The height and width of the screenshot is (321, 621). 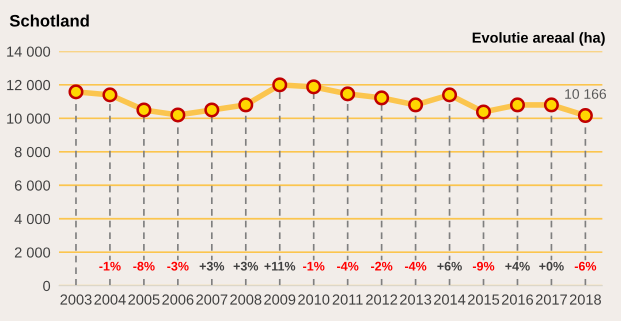 What do you see at coordinates (449, 266) in the screenshot?
I see `annotation: +6%` at bounding box center [449, 266].